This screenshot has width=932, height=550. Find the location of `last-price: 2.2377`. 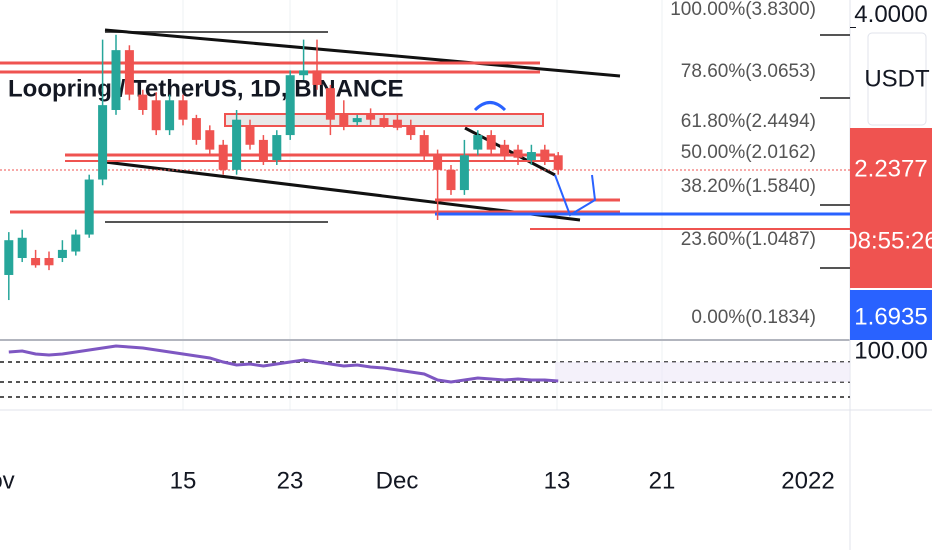

last-price: 2.2377 is located at coordinates (890, 168).